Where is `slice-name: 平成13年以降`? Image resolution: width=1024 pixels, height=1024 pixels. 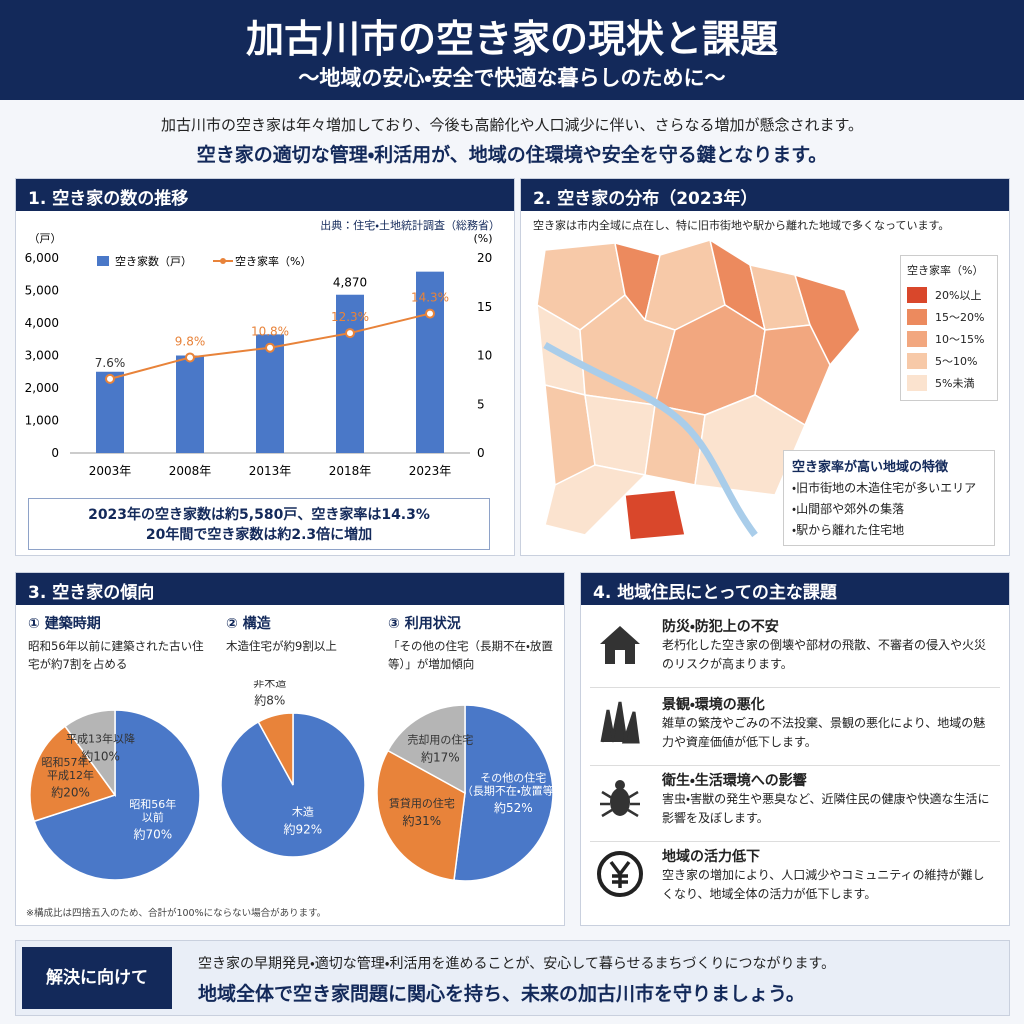
slice-name: 平成13年以降 is located at coordinates (100, 739).